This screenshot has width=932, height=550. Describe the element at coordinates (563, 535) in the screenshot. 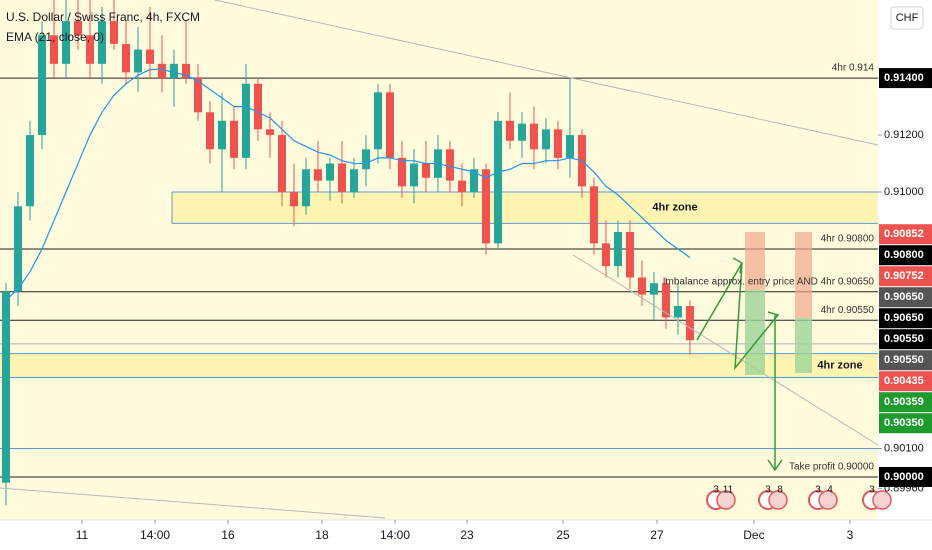

I see `x-tick-label: 25` at that location.